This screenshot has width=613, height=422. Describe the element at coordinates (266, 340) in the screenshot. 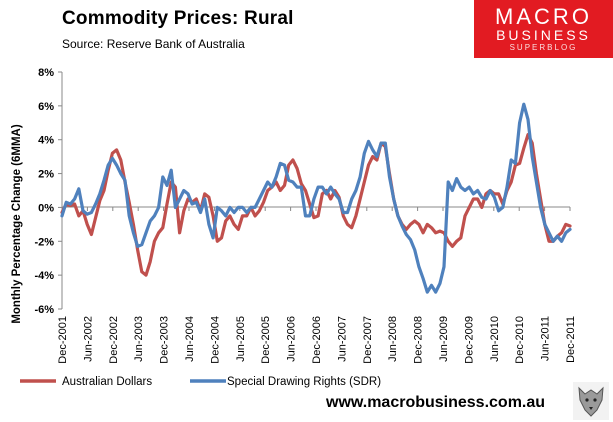

I see `x-tick-label: Dec-2005` at that location.